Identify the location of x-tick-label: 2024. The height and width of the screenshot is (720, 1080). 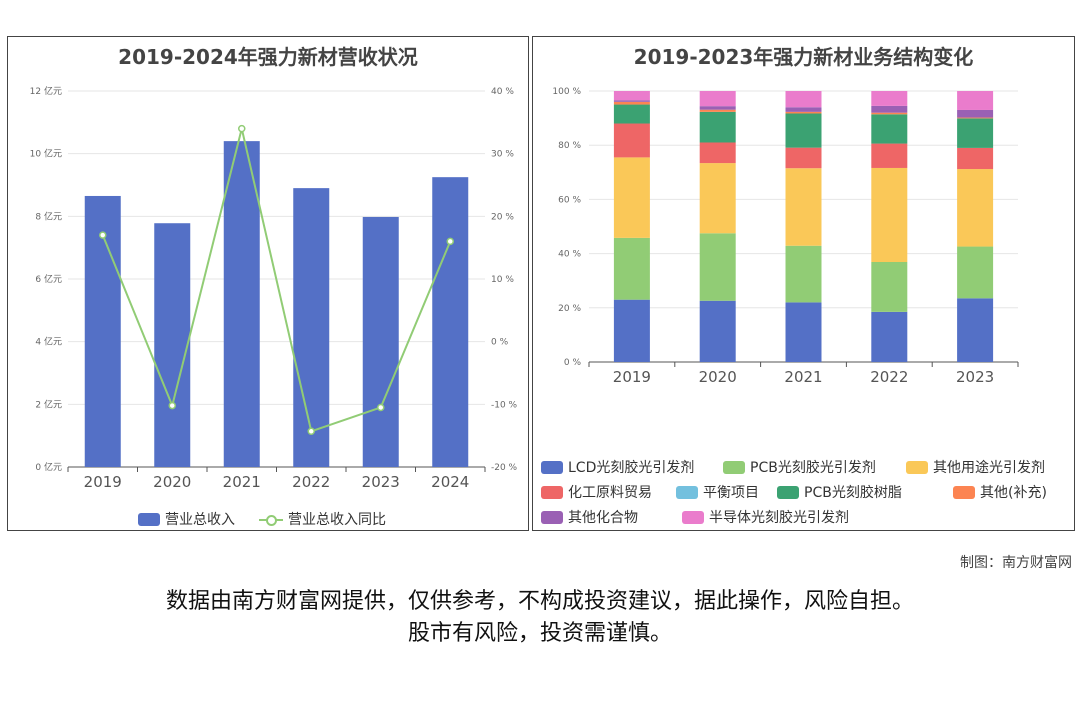
(450, 482).